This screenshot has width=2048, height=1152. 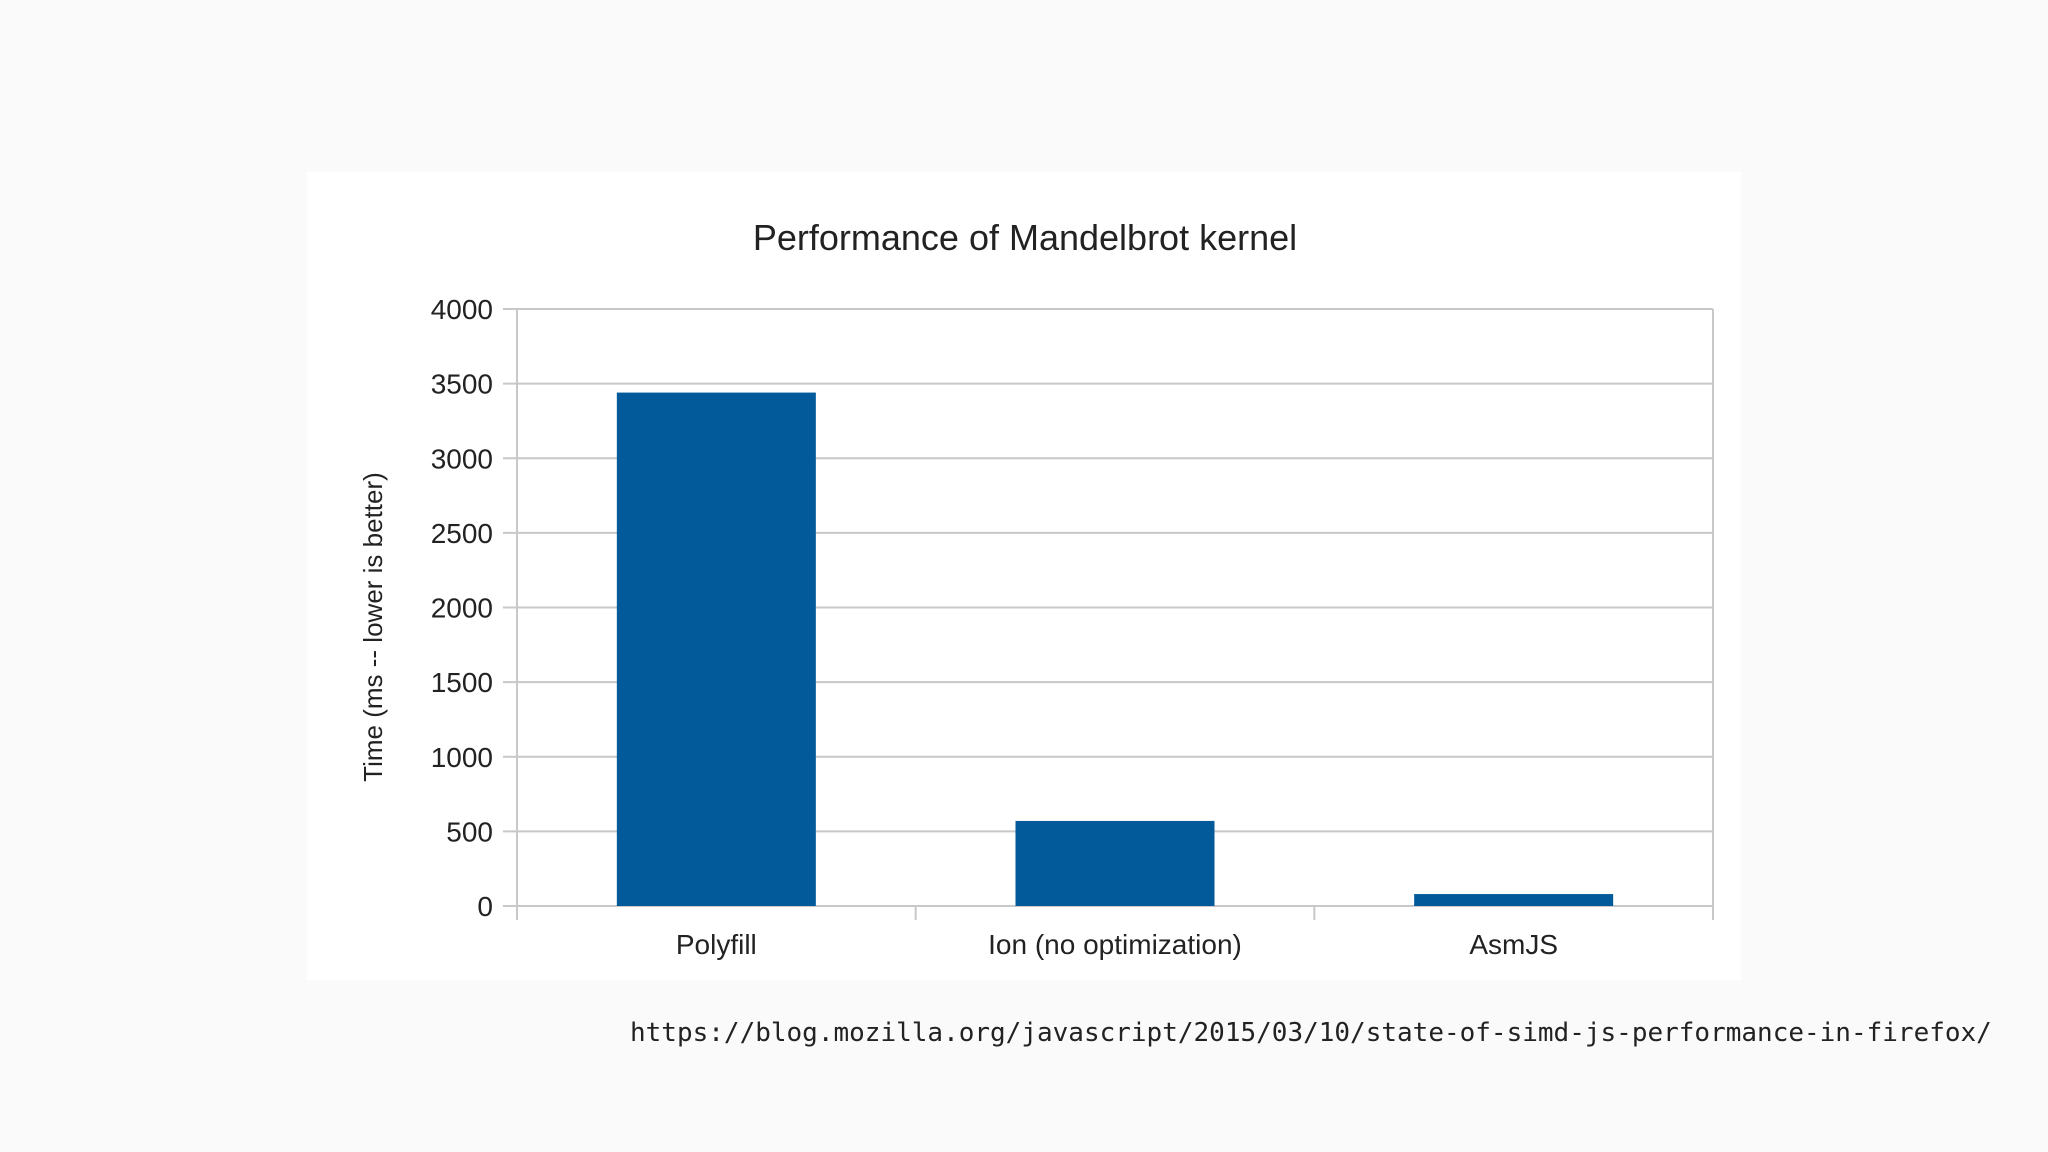 What do you see at coordinates (1025, 237) in the screenshot?
I see `chart-title: Performance of Mandelbrot kernel` at bounding box center [1025, 237].